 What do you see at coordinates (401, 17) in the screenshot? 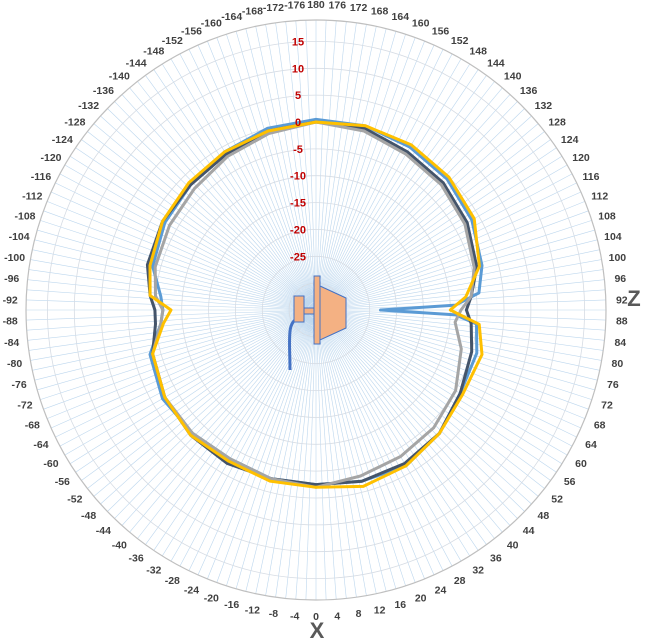
I see `angle-tick-label: 164` at bounding box center [401, 17].